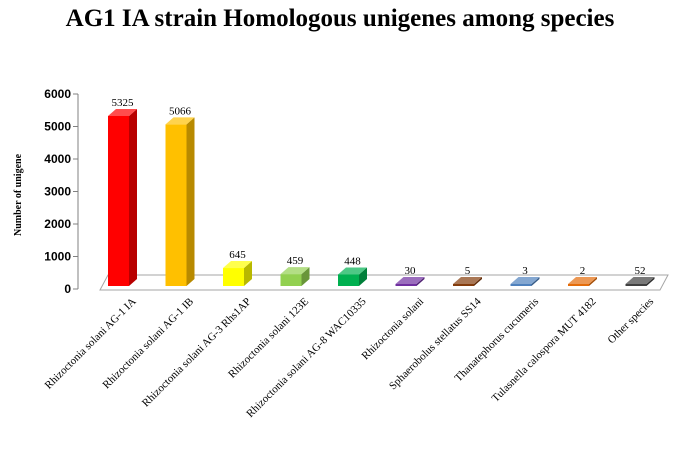 This screenshot has height=454, width=680. I want to click on data-label: 30, so click(411, 271).